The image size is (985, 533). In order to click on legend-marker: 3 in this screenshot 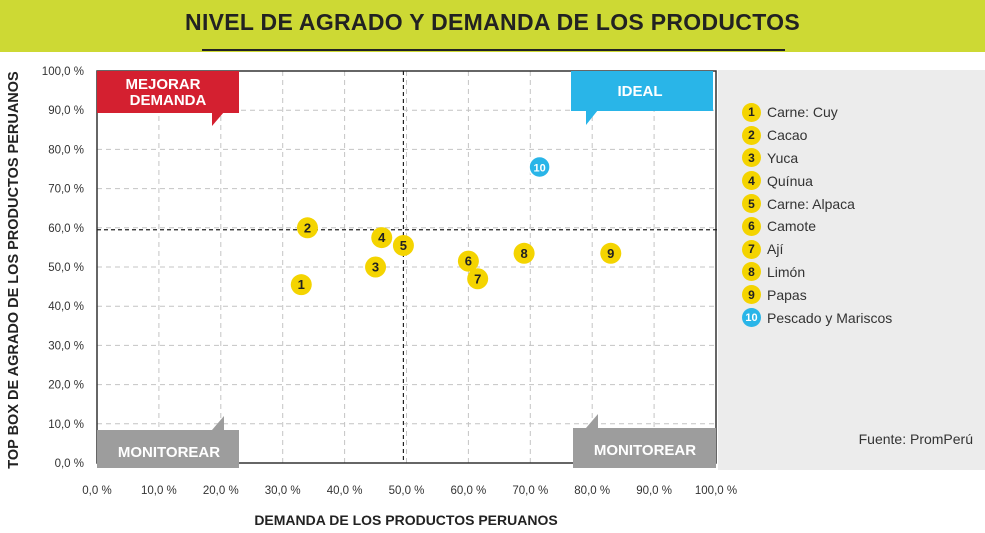, I will do `click(751, 158)`.